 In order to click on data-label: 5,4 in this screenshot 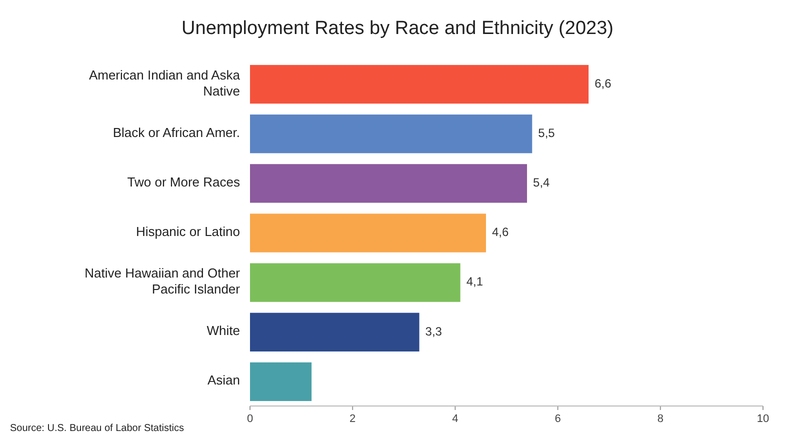, I will do `click(541, 183)`.